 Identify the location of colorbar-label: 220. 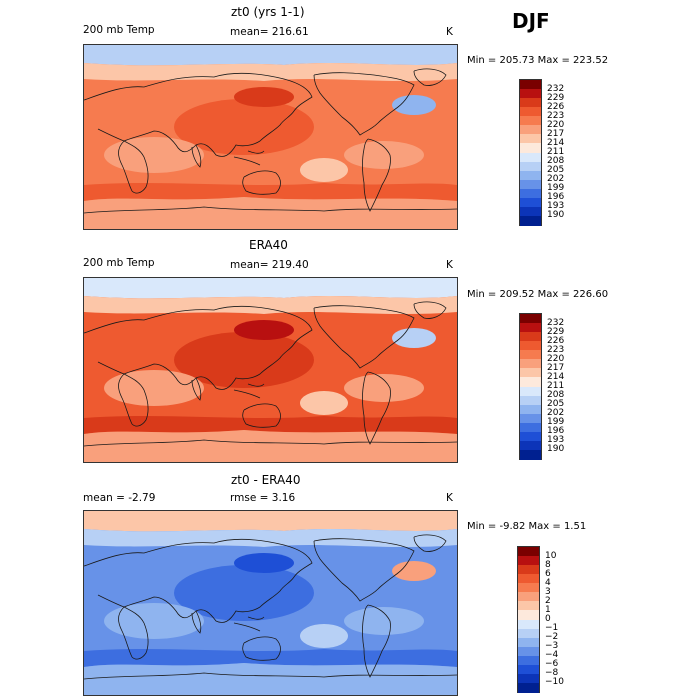
(556, 124).